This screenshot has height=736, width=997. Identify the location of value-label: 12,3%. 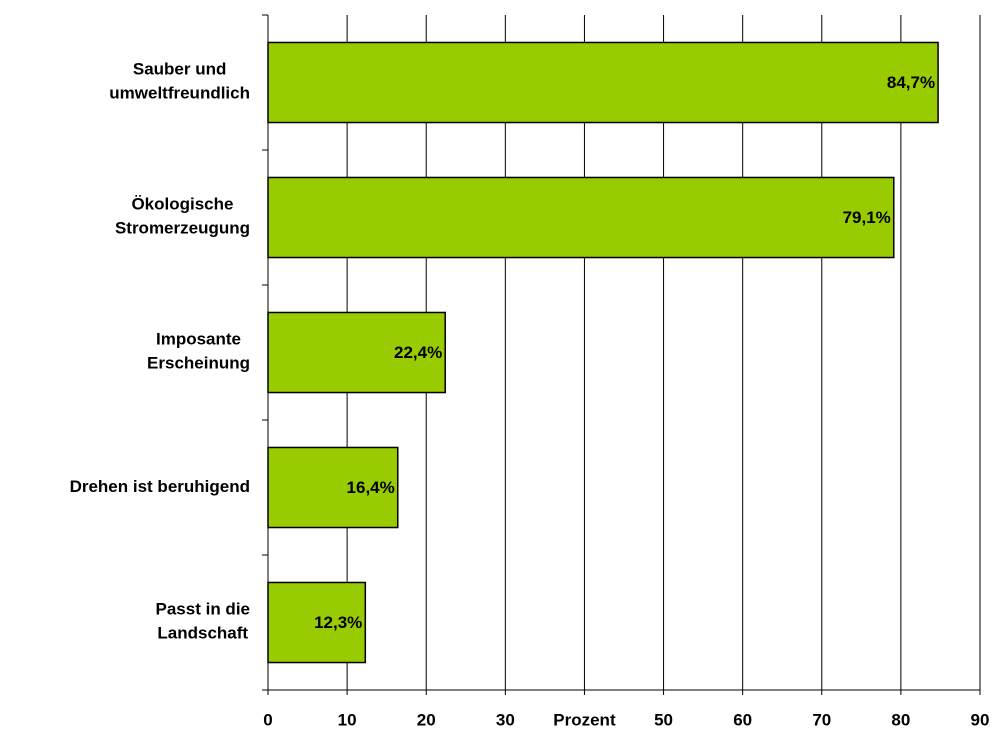
(338, 622).